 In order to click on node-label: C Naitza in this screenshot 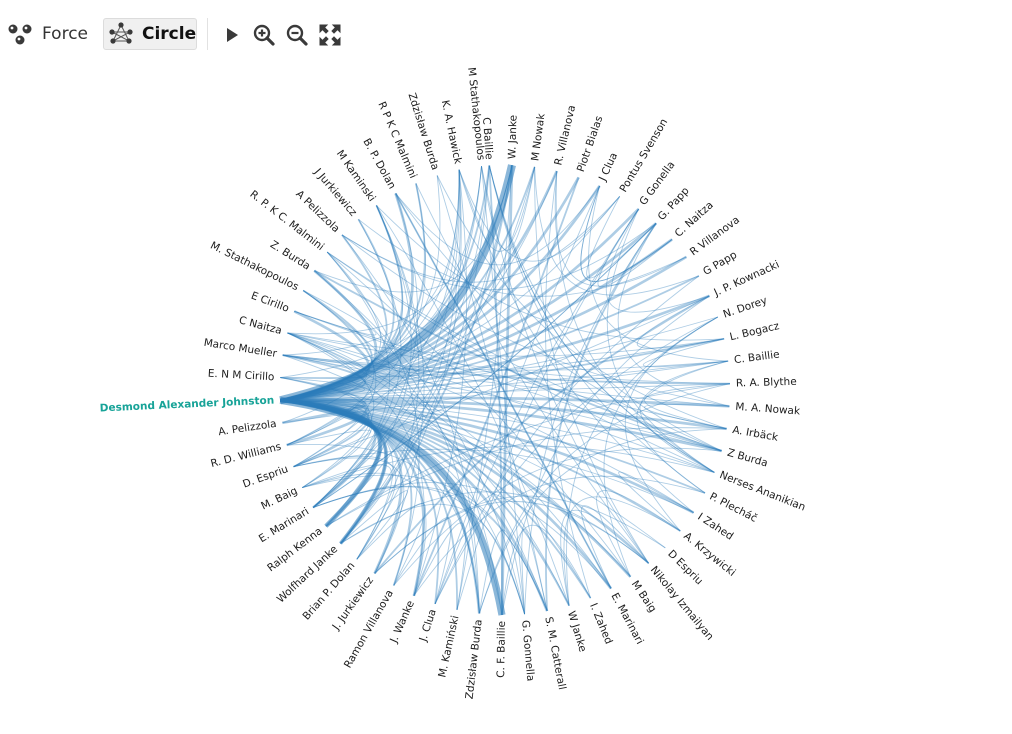, I will do `click(261, 325)`.